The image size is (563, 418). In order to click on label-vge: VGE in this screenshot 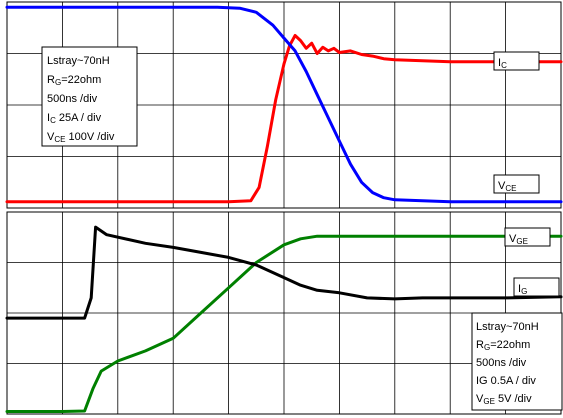, I will do `click(518, 239)`.